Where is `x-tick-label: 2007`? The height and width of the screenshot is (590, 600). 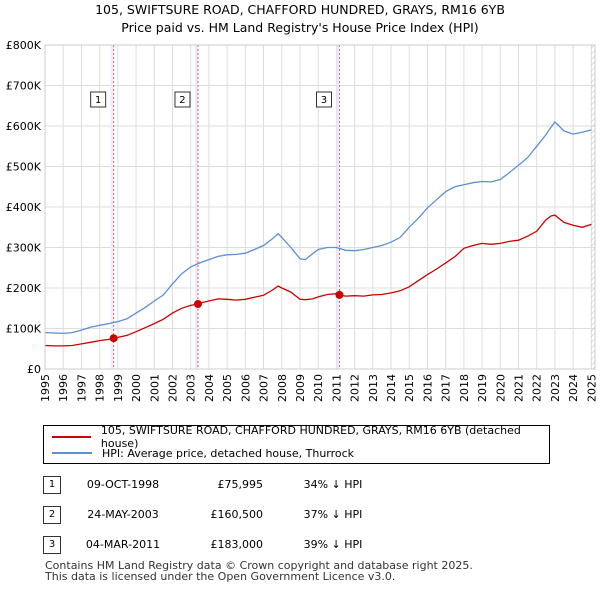 x-tick-label: 2007 is located at coordinates (264, 388).